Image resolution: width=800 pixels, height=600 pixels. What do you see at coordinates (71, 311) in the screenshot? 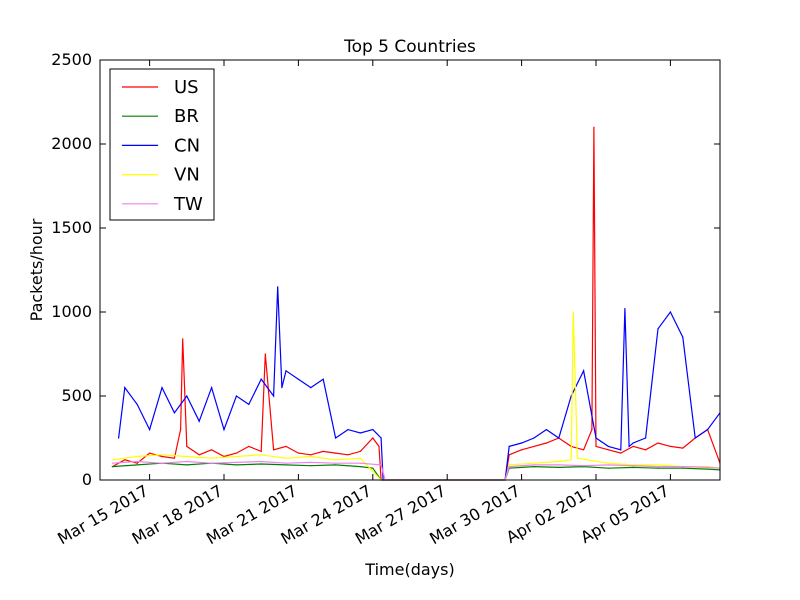
I see `y-tick-label: 1000` at bounding box center [71, 311].